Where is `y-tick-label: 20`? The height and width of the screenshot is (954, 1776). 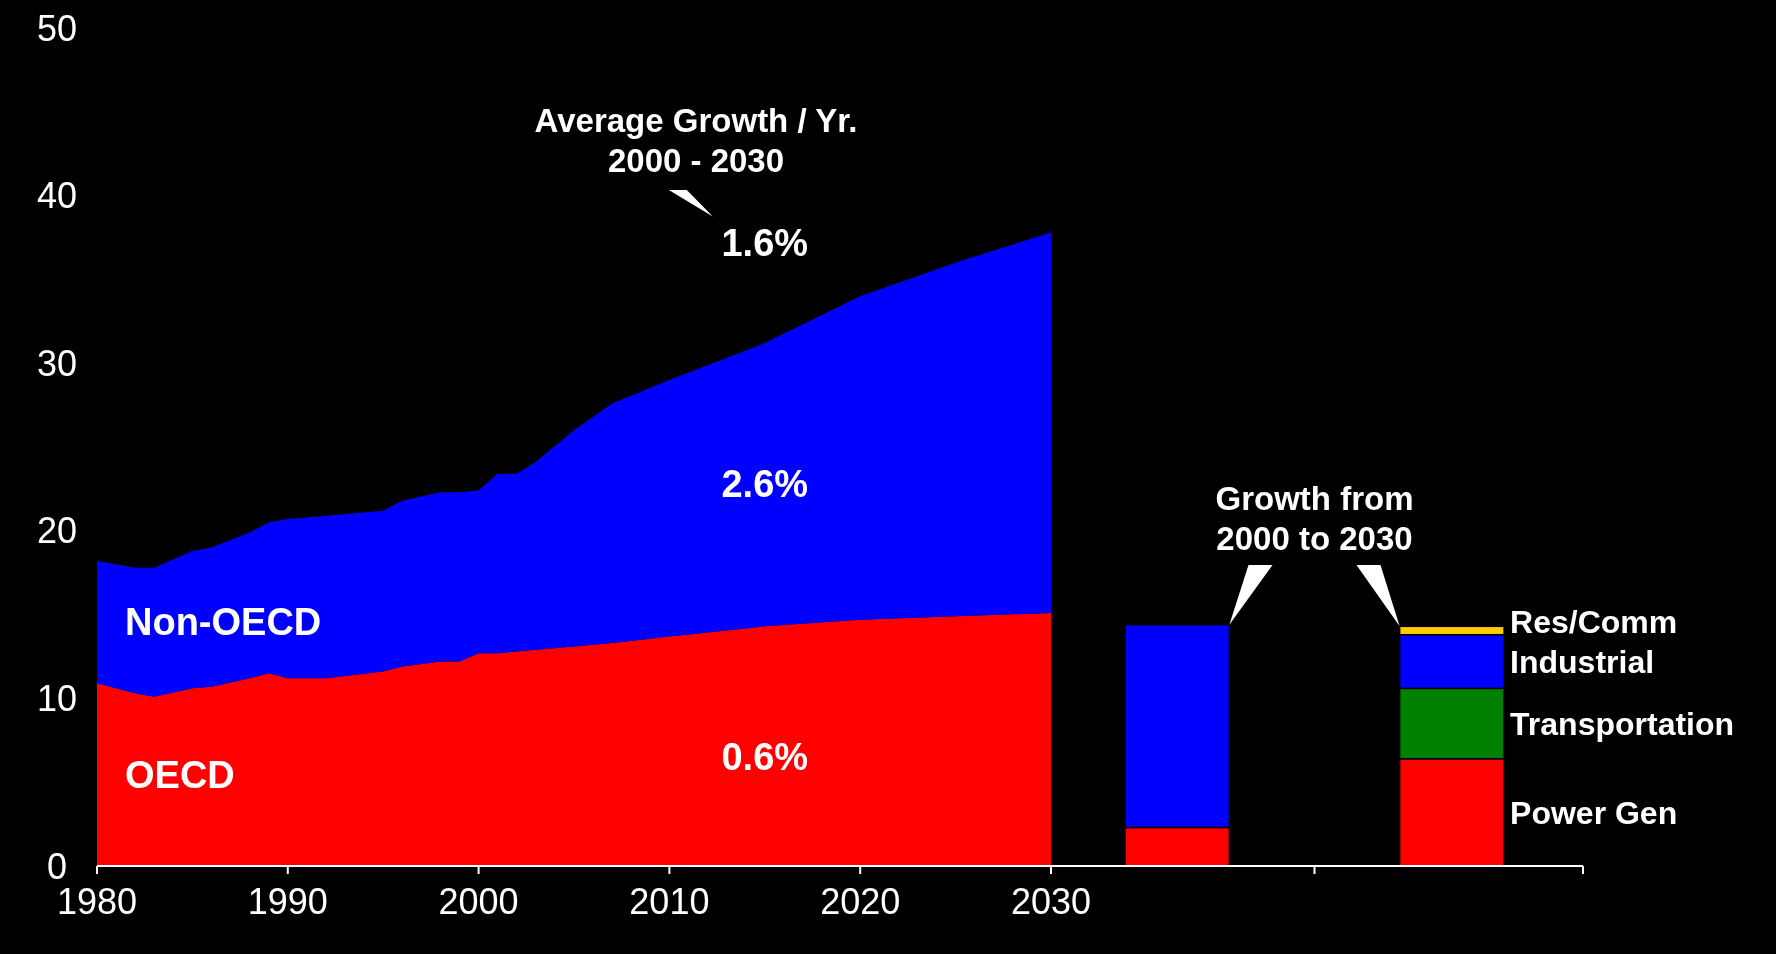 y-tick-label: 20 is located at coordinates (57, 531).